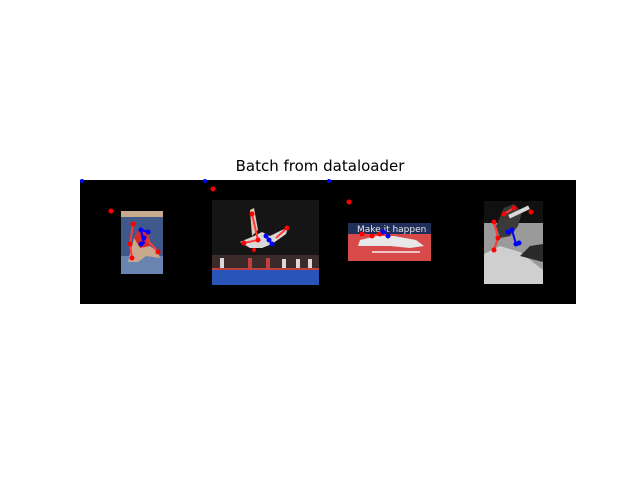 This screenshot has width=640, height=480. What do you see at coordinates (513, 265) in the screenshot?
I see `photo-ramp` at bounding box center [513, 265].